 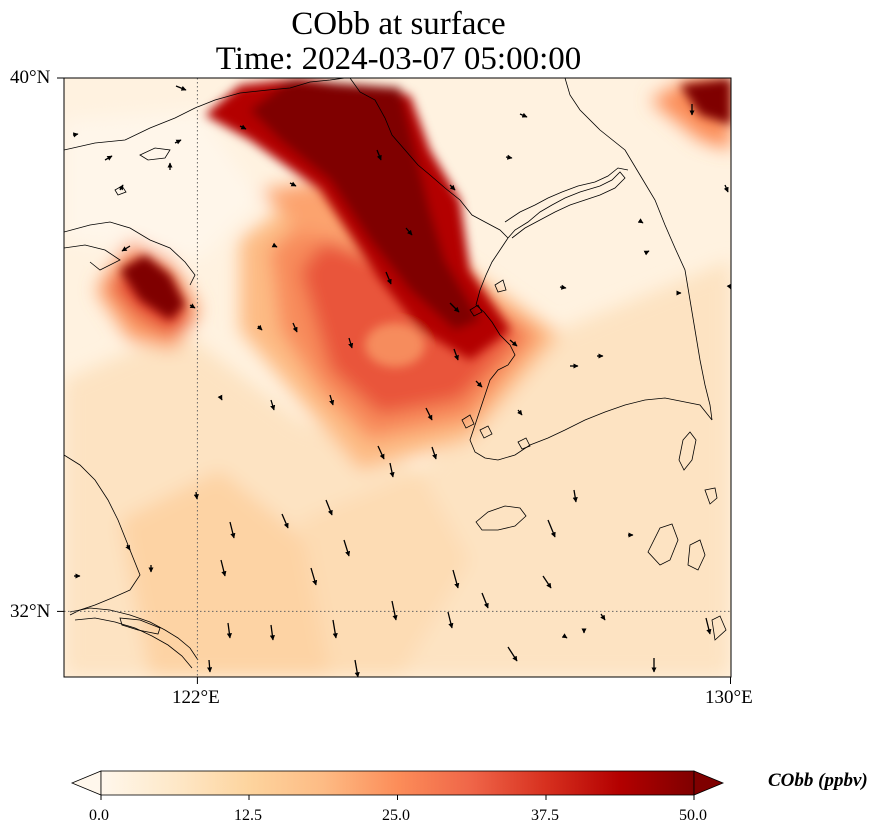 What do you see at coordinates (545, 815) in the screenshot?
I see `colorbar-label-37-5: 37.5` at bounding box center [545, 815].